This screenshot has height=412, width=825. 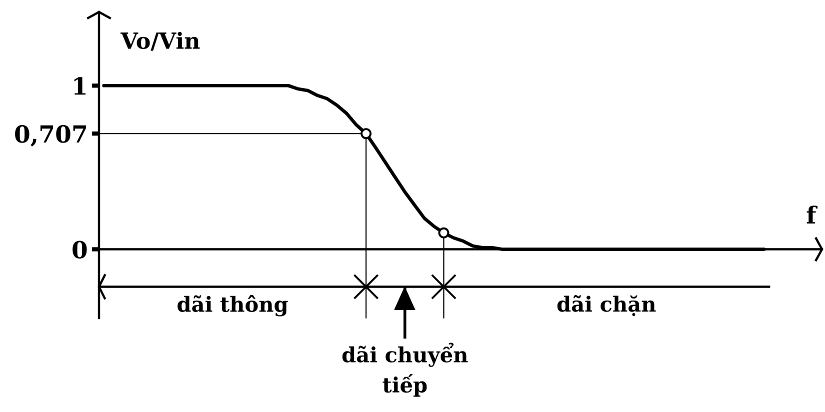 I want to click on y-tick-label: 0, so click(x=79, y=249).